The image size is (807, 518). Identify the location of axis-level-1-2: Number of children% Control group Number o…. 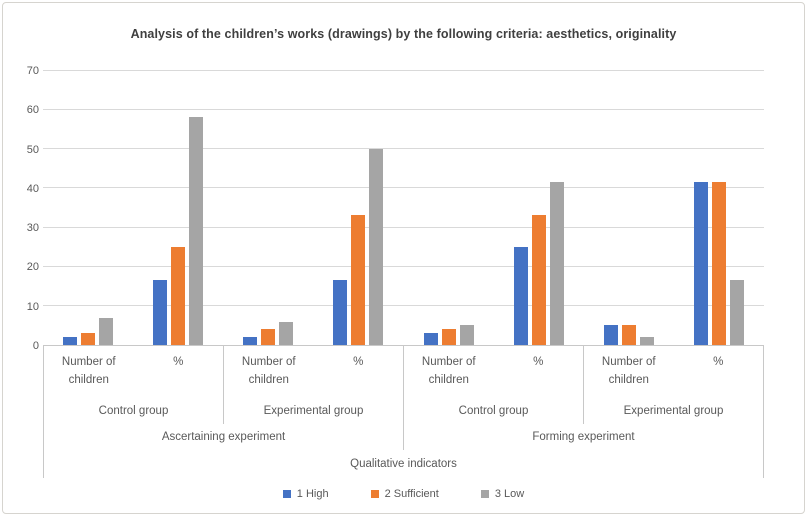
(403, 385).